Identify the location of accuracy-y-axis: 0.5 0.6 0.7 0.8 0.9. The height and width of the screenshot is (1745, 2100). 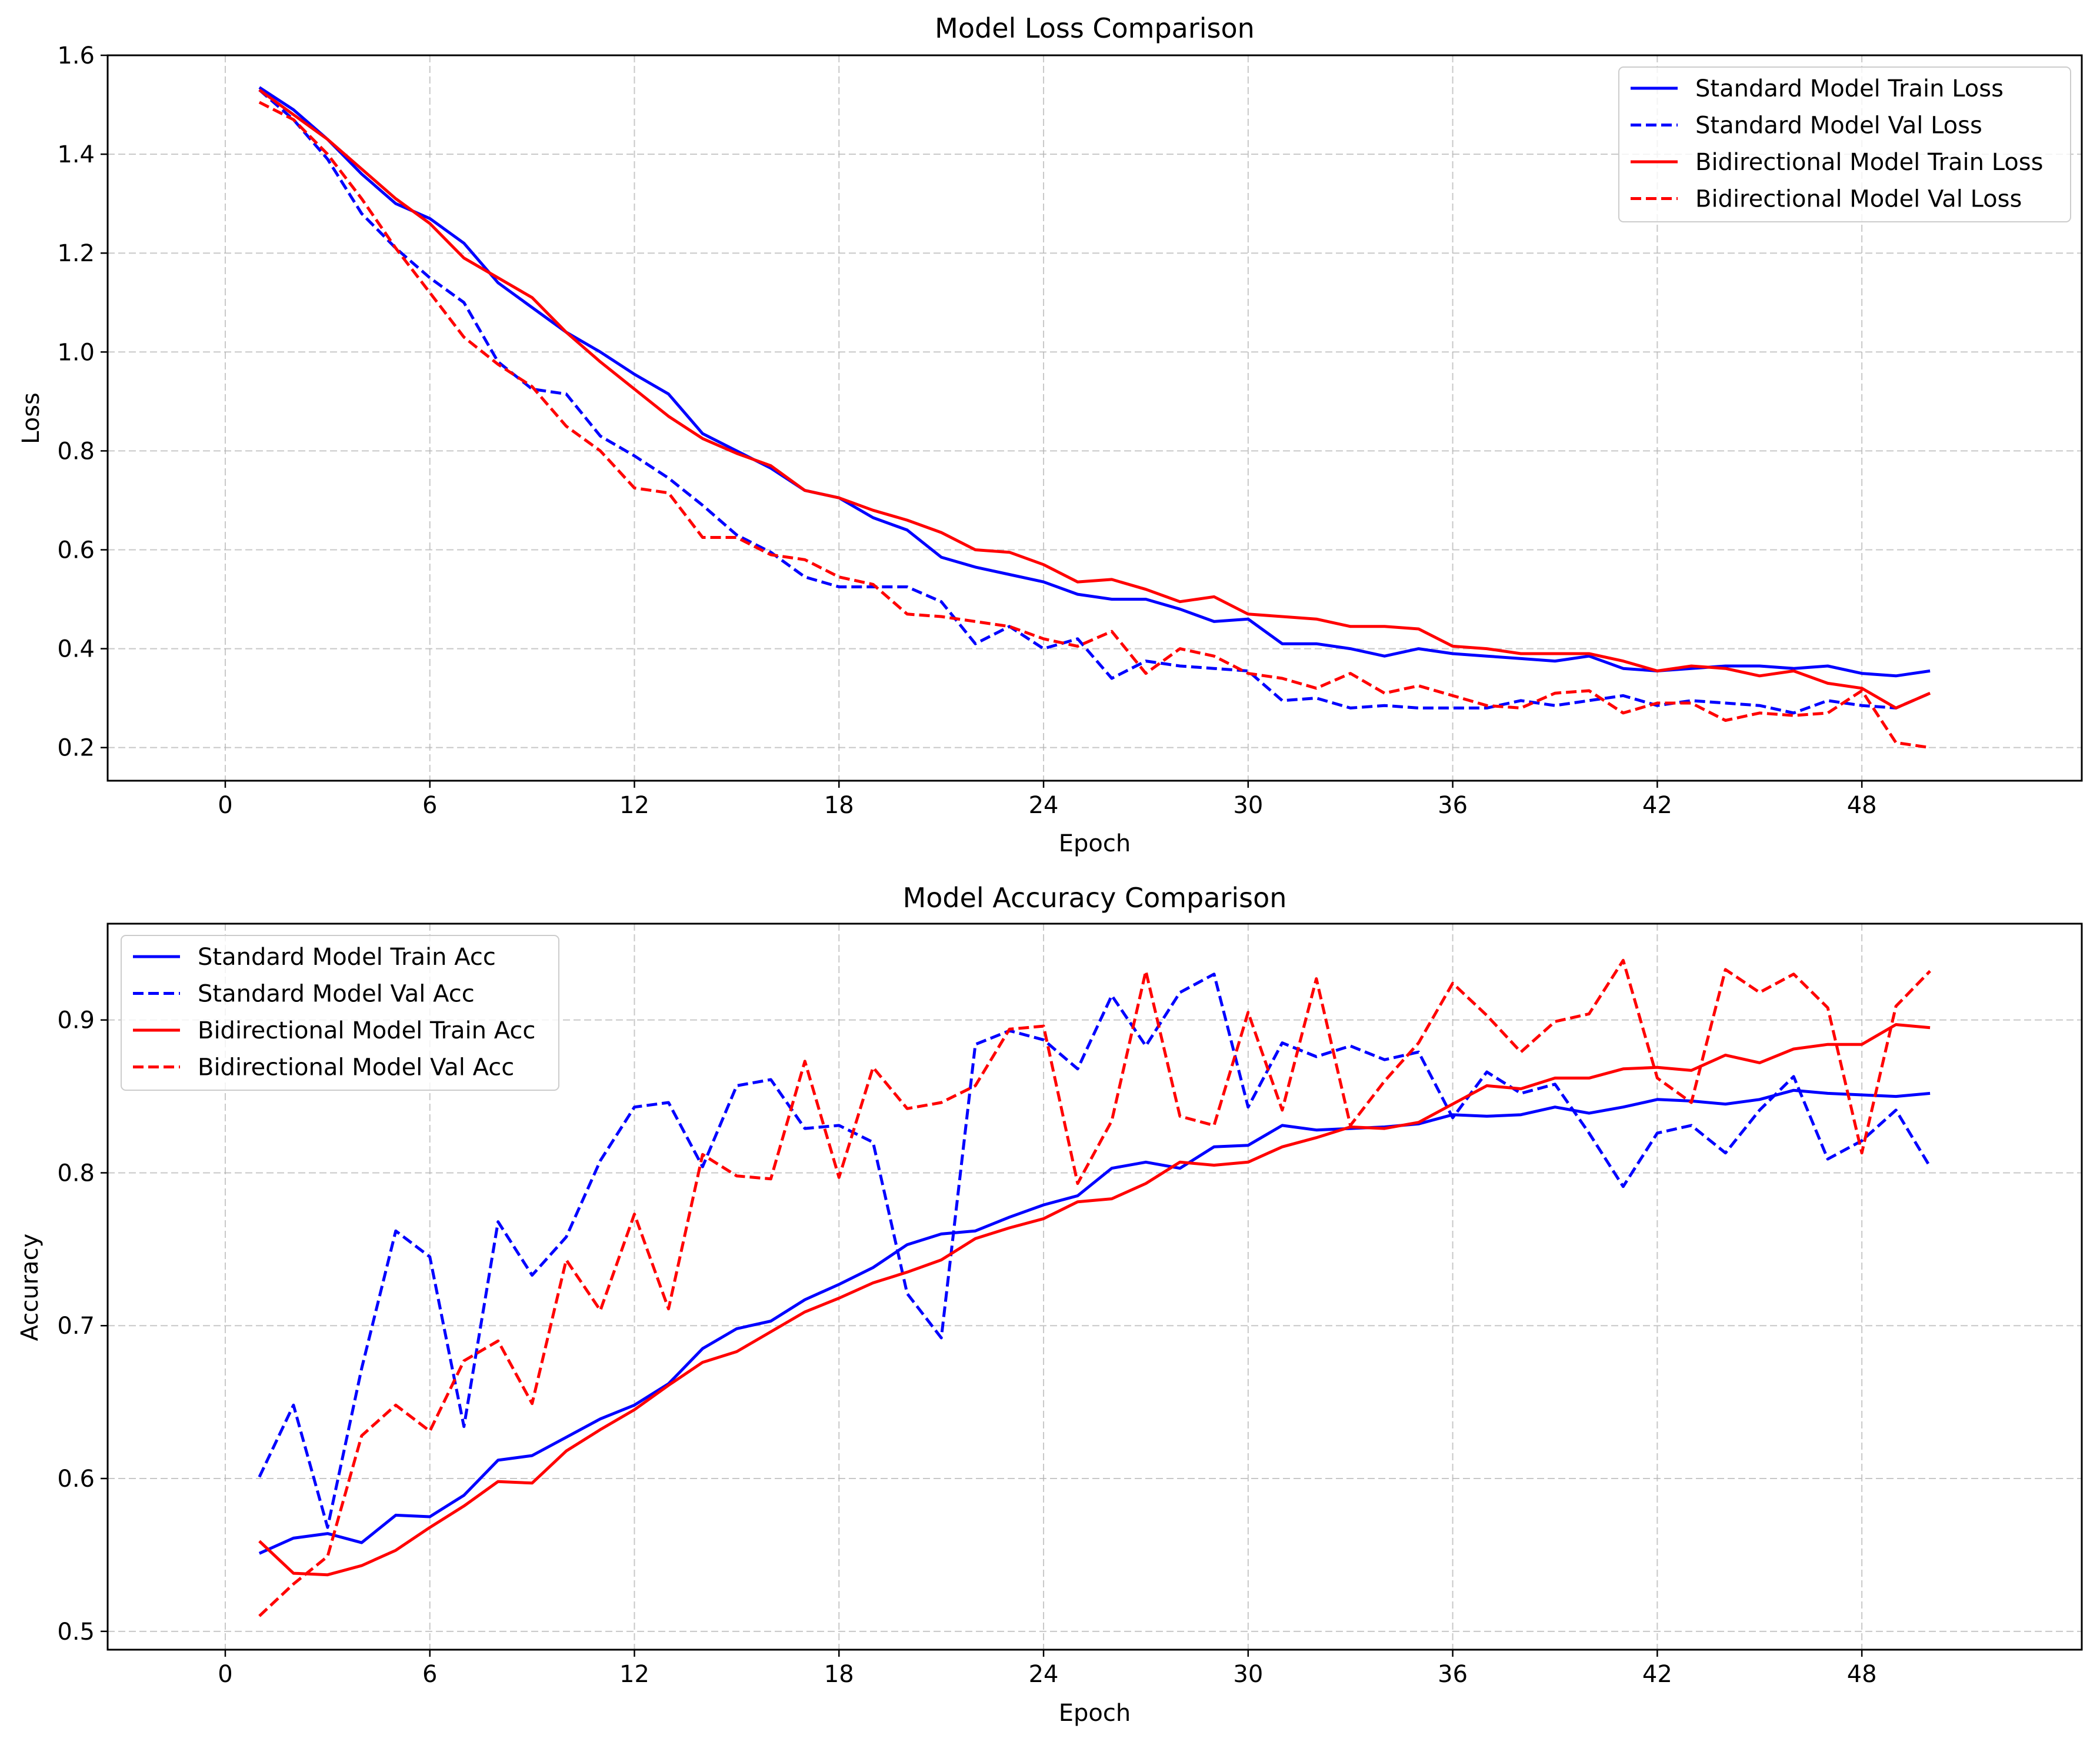
(82, 1326).